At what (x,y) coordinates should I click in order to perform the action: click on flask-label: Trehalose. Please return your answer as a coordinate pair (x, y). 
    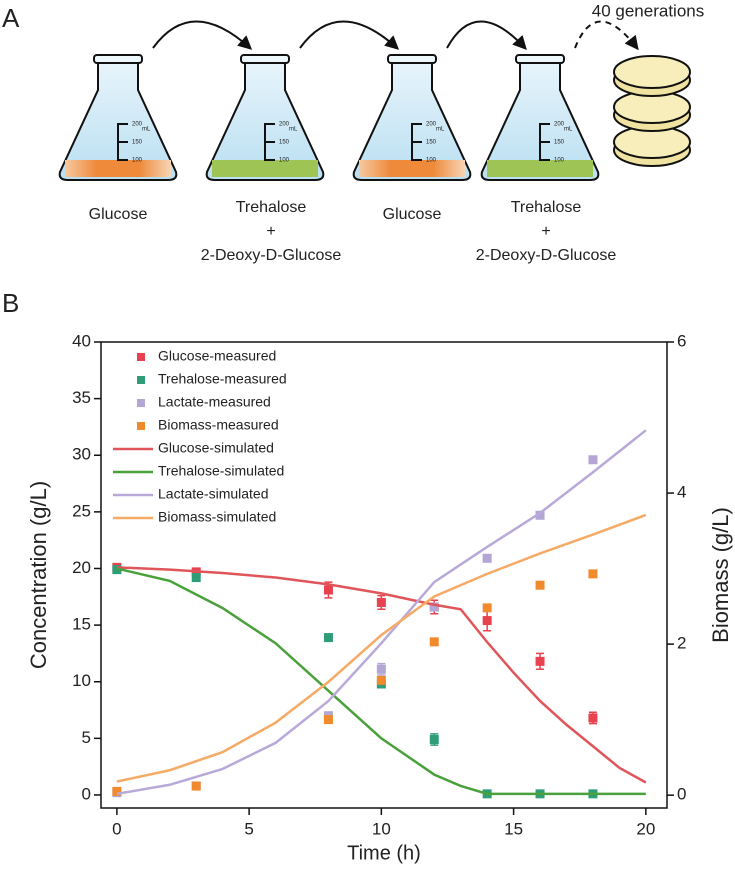
    Looking at the image, I should click on (546, 207).